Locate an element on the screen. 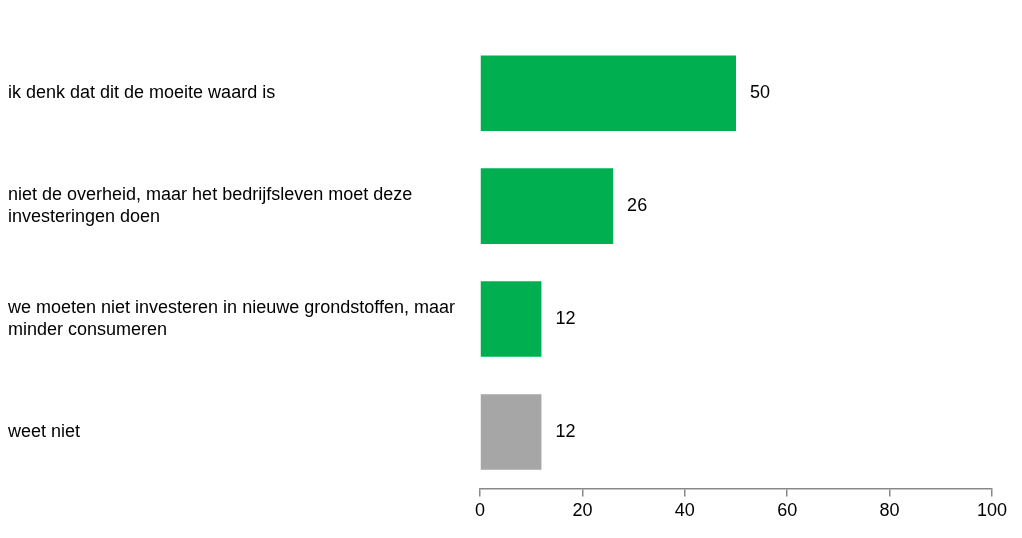 The width and height of the screenshot is (1022, 538). x-tick-label: 60 is located at coordinates (787, 510).